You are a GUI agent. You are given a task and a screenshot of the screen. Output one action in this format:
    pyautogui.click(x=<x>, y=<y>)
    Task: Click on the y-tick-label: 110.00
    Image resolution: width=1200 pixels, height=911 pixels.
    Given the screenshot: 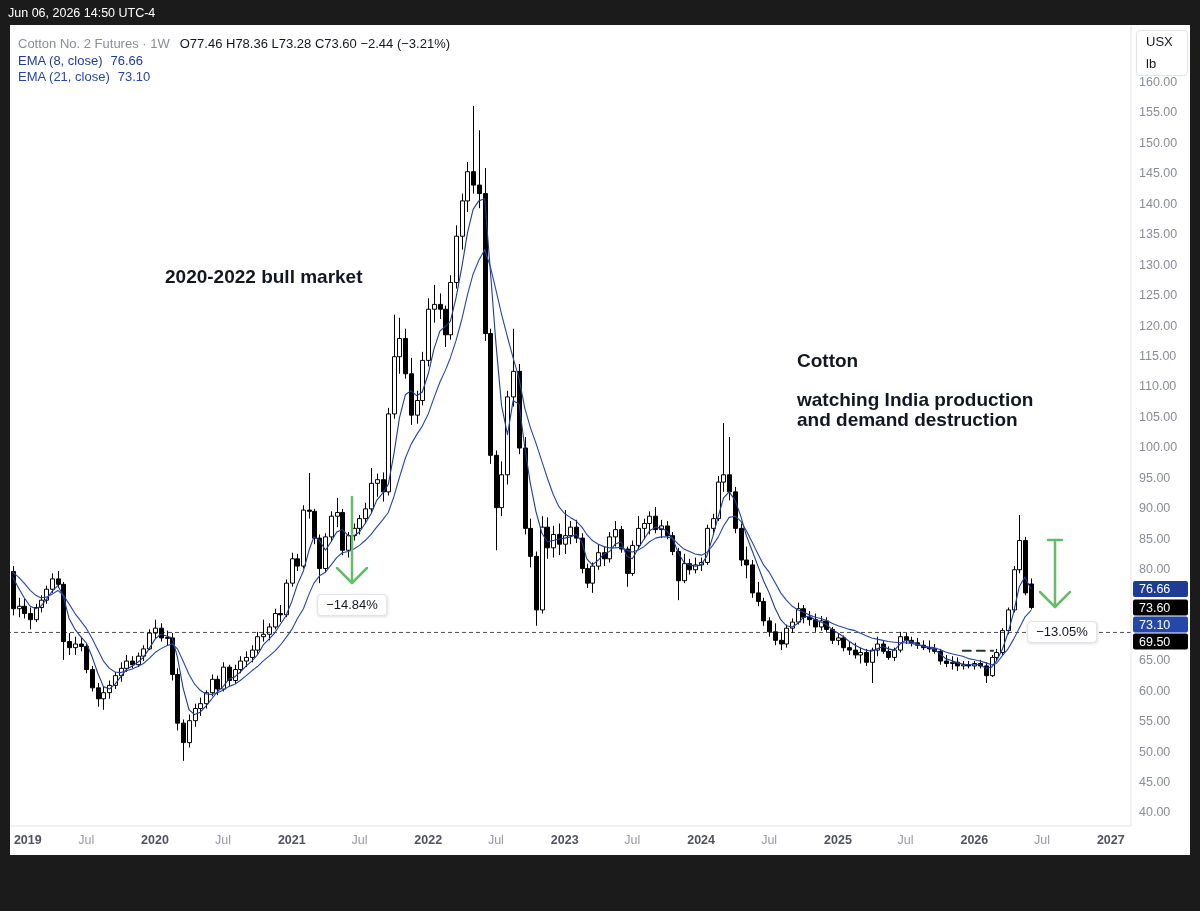 What is the action you would take?
    pyautogui.click(x=1158, y=386)
    